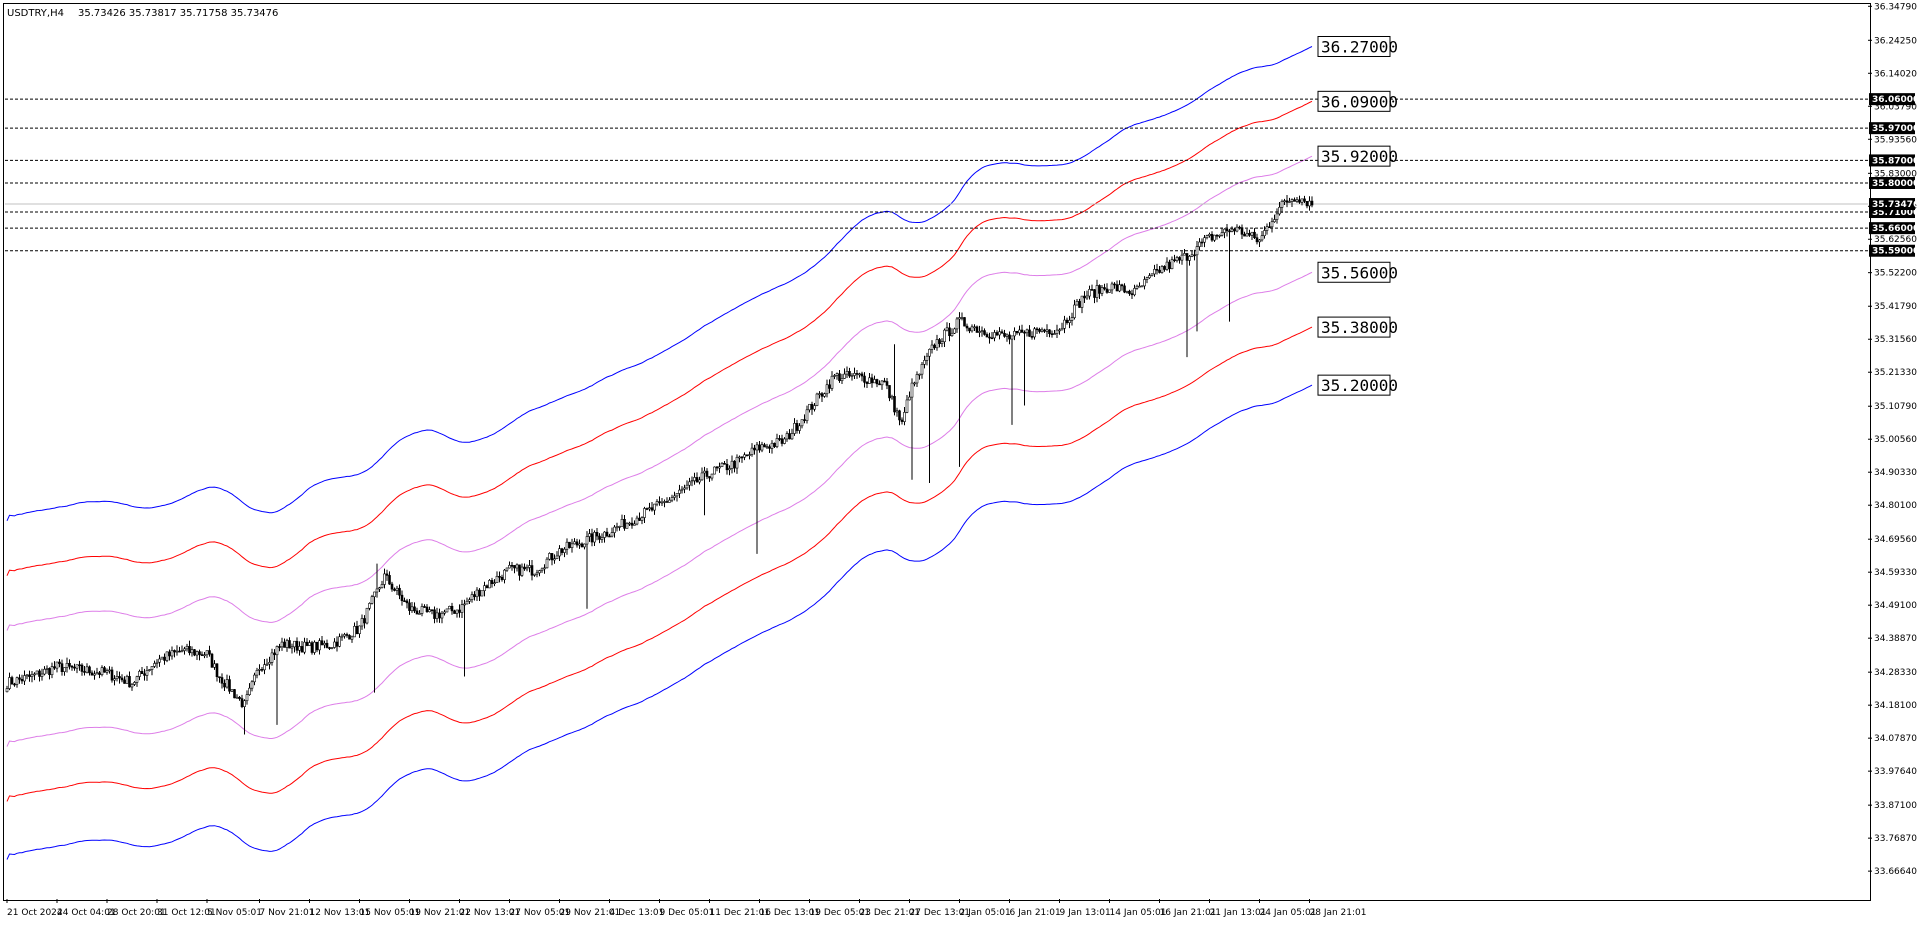  I want to click on x-tick-label: 19 Nov 21:01, so click(440, 913).